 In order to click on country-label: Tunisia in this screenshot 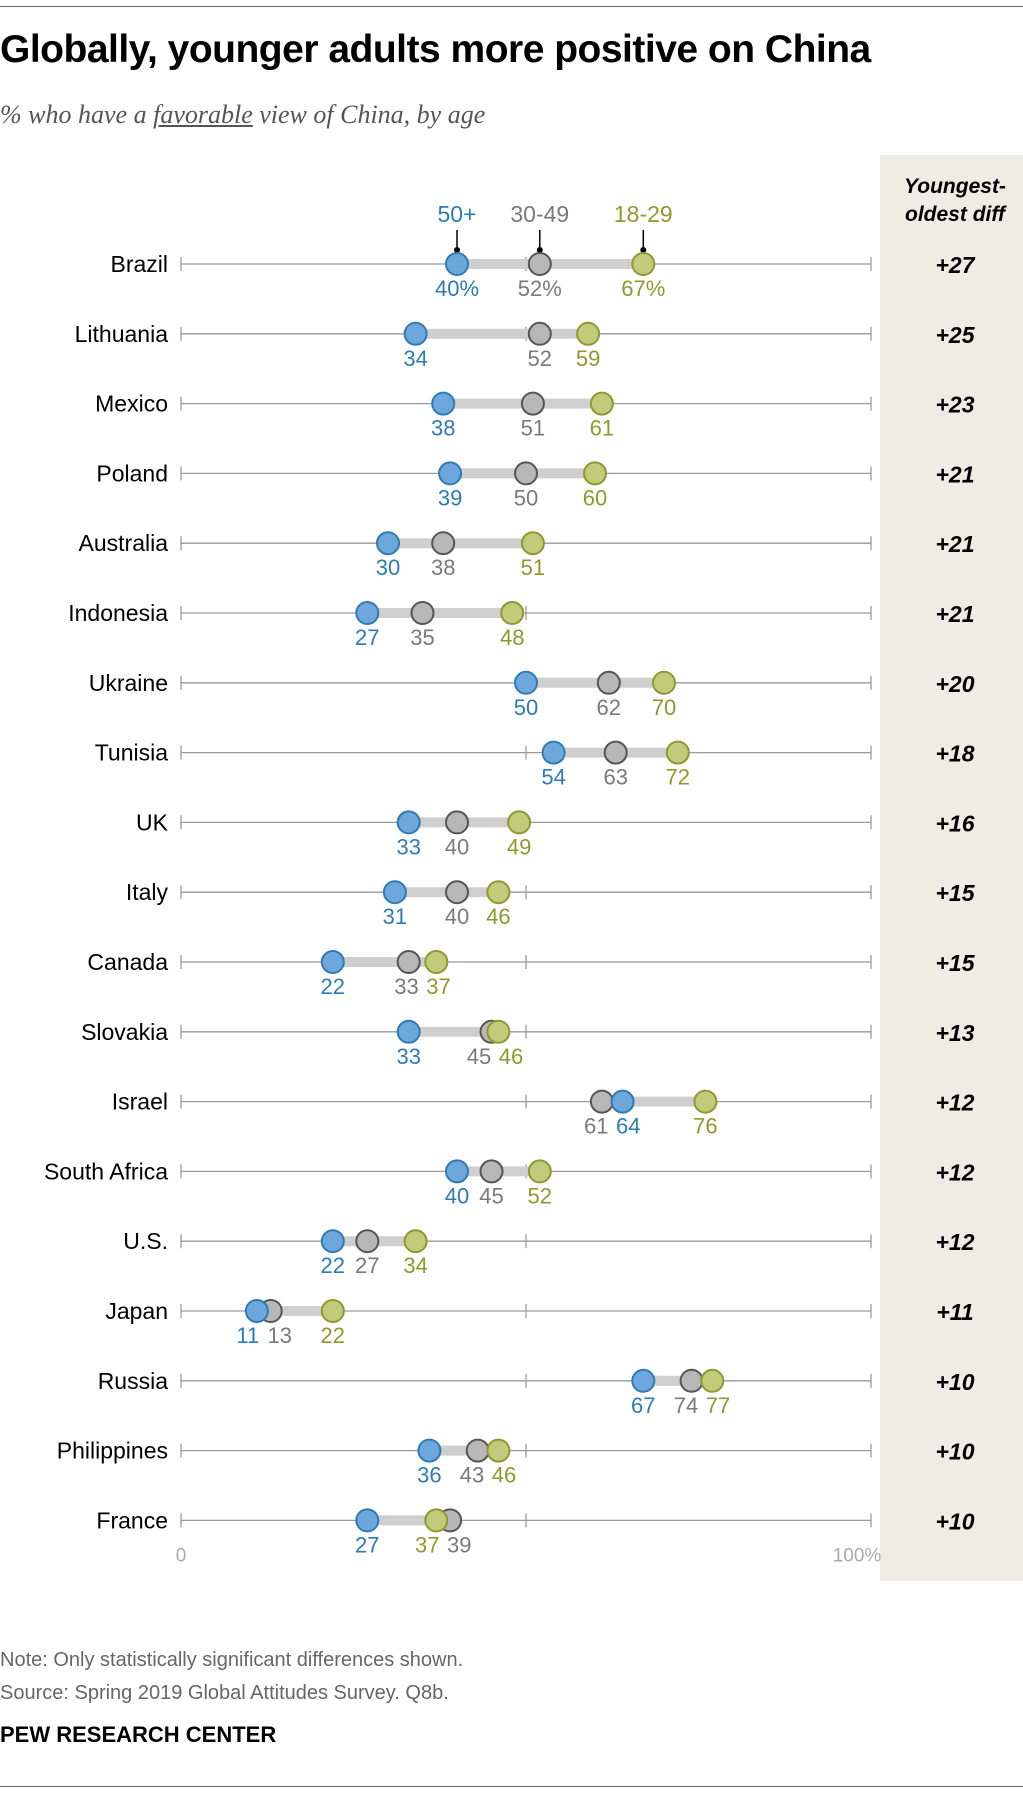, I will do `click(131, 753)`.